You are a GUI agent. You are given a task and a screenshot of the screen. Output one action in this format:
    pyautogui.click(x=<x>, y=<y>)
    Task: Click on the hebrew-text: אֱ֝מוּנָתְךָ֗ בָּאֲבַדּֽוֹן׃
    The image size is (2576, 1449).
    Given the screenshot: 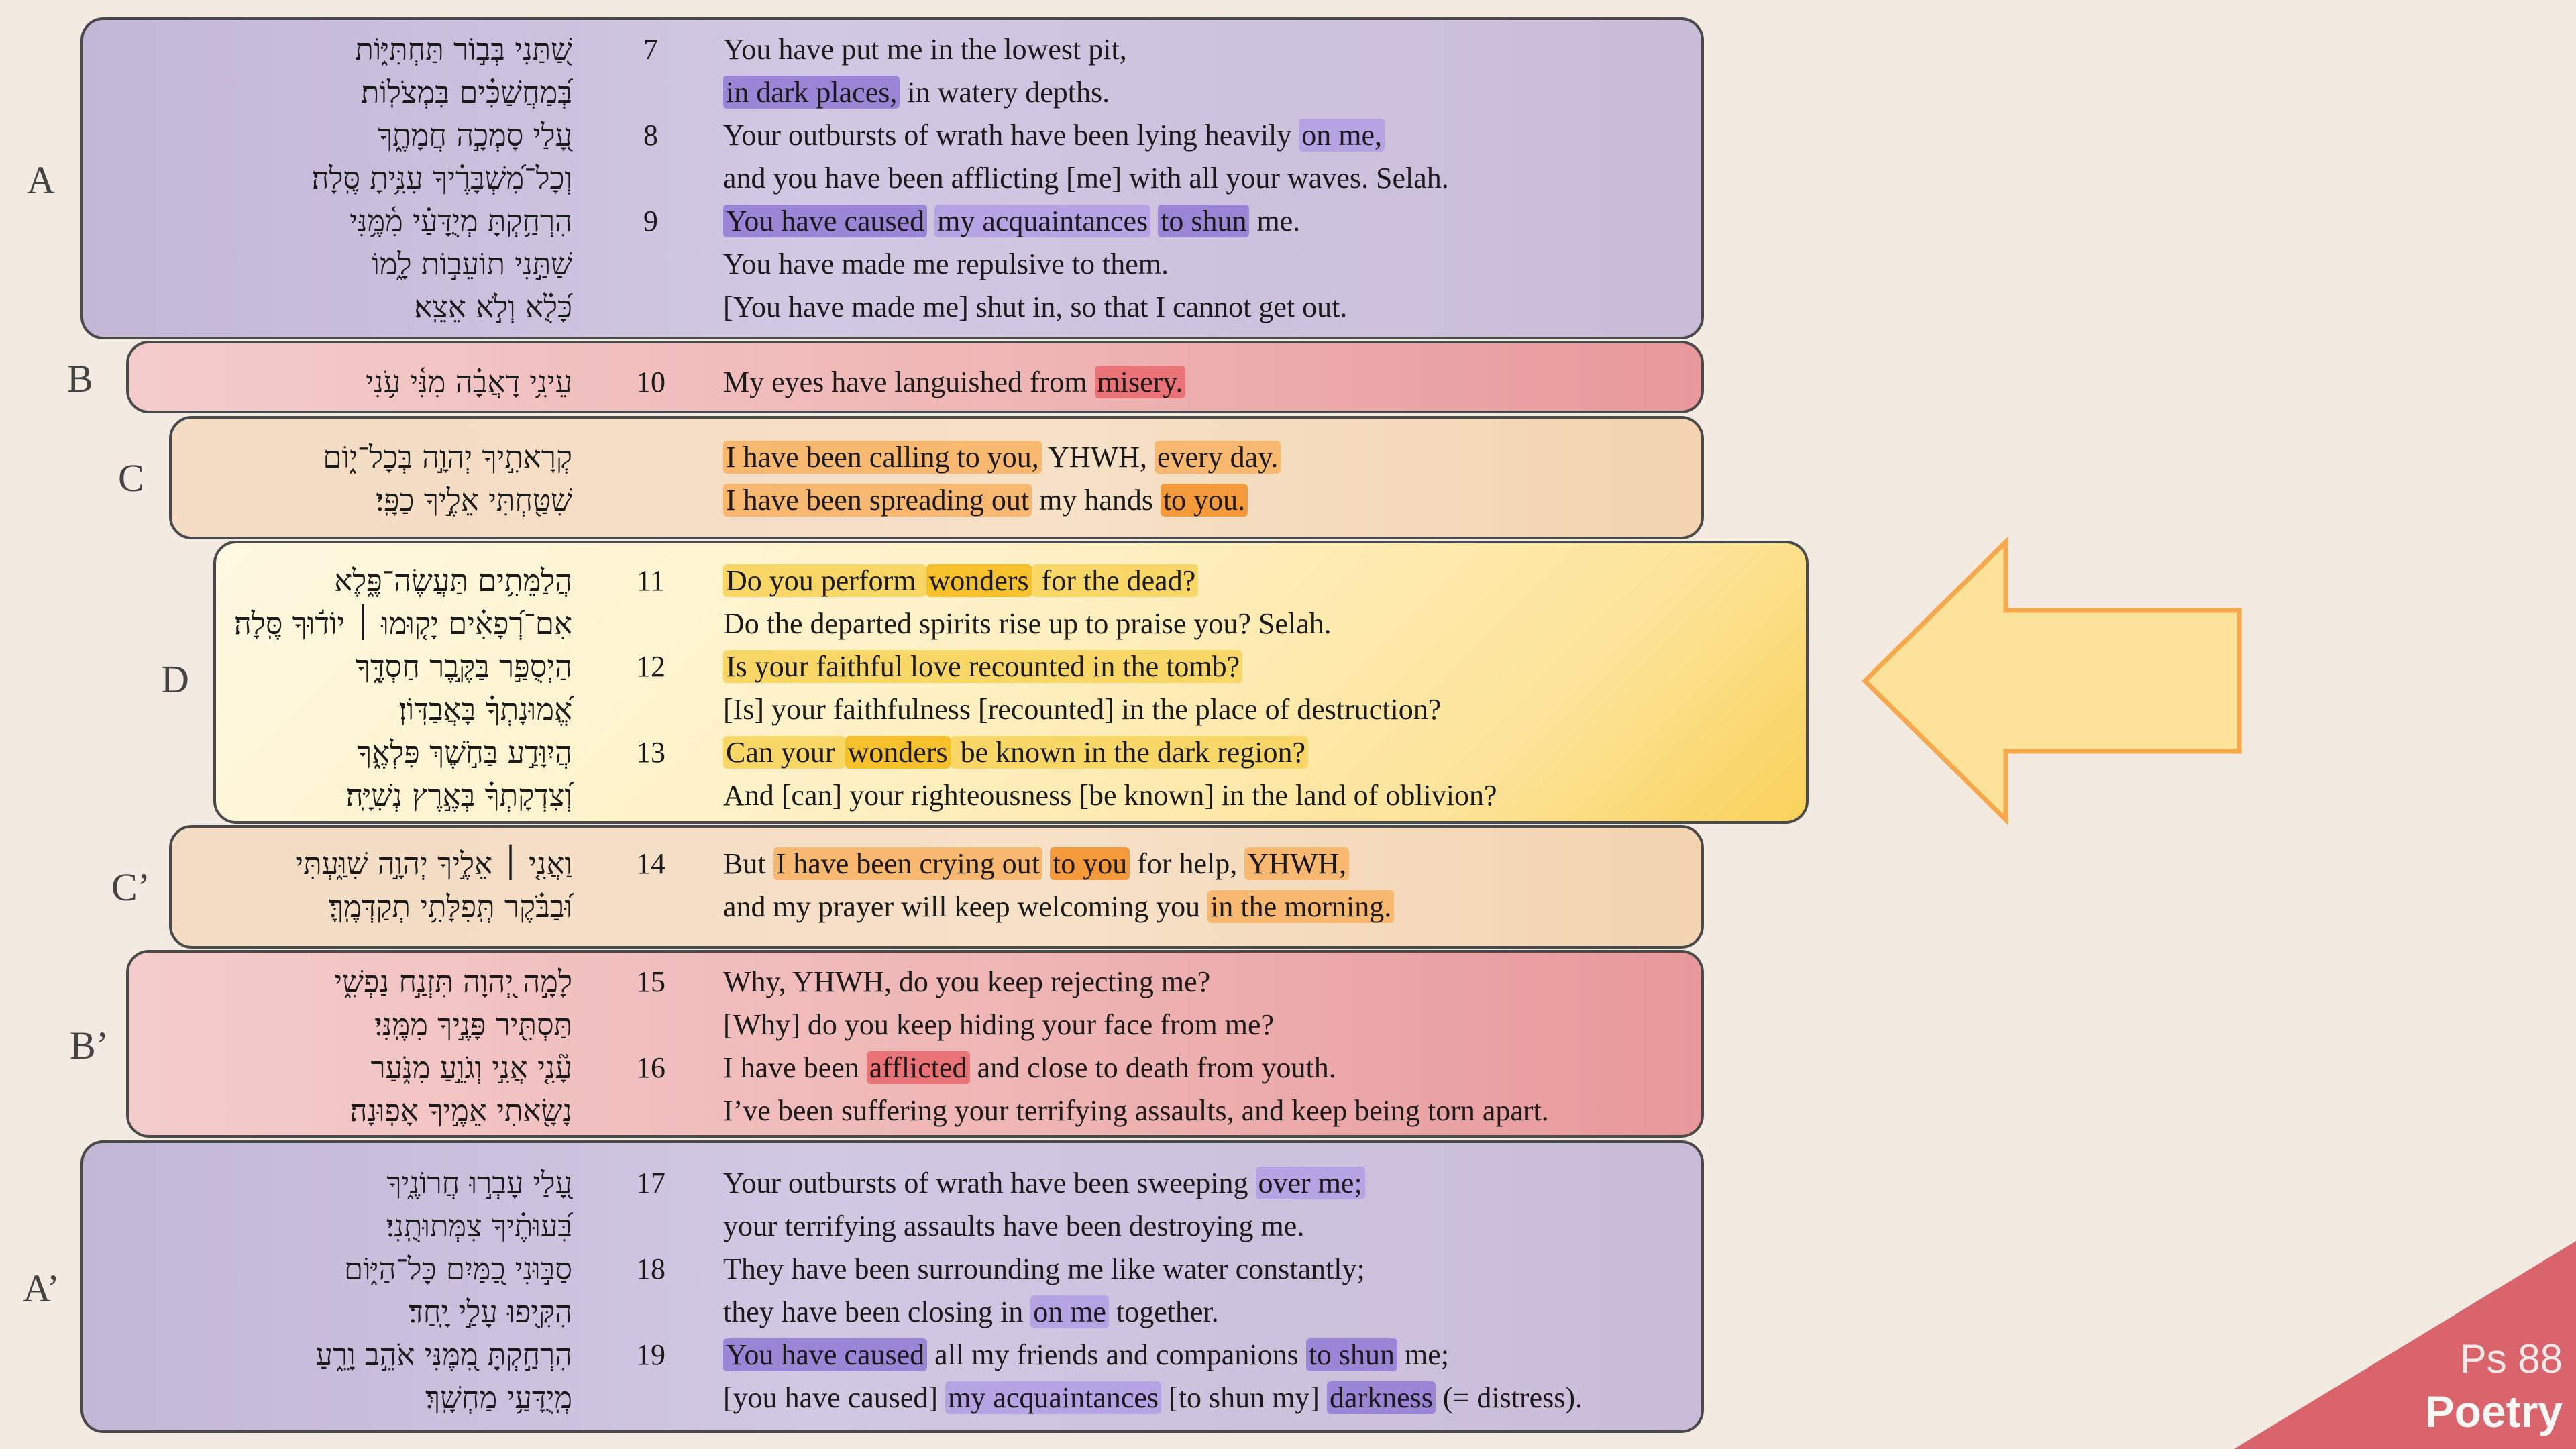 What is the action you would take?
    pyautogui.click(x=485, y=709)
    